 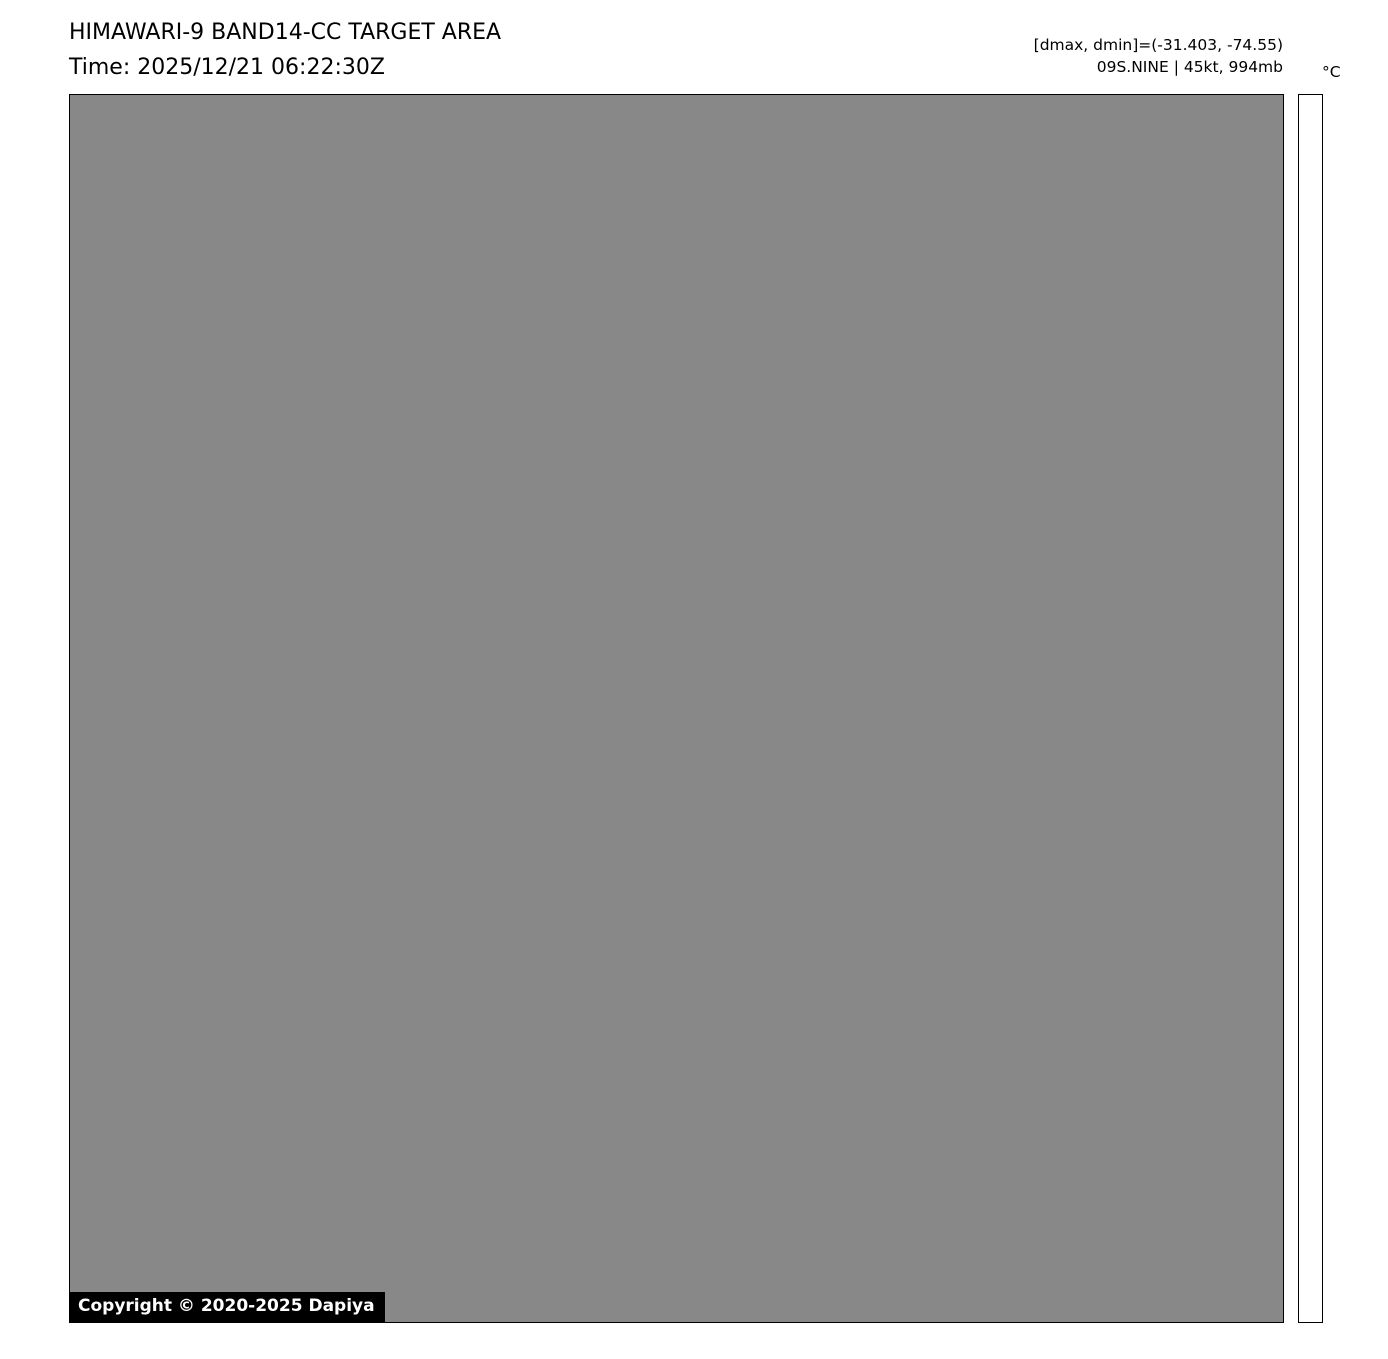 What do you see at coordinates (227, 67) in the screenshot?
I see `figure-timestamp: Time: 2025/12/21 06:22:30Z` at bounding box center [227, 67].